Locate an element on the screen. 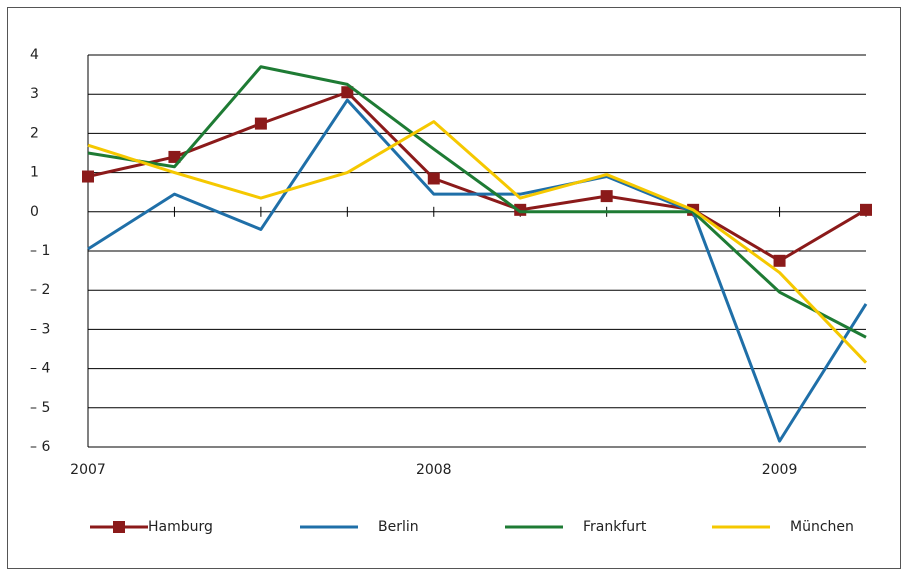 This screenshot has height=581, width=909. y-tick-label: 4 is located at coordinates (34, 55).